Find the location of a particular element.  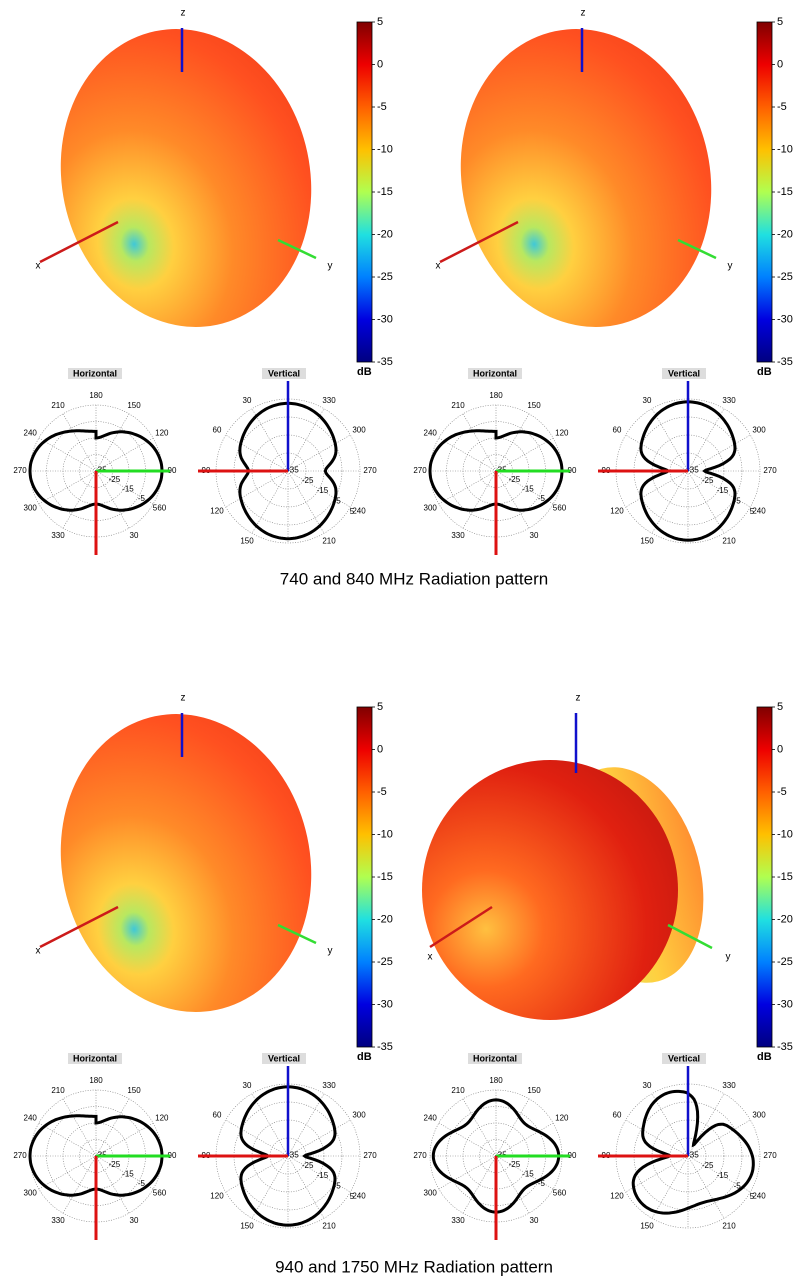

angle-label: 180 is located at coordinates (96, 1080).